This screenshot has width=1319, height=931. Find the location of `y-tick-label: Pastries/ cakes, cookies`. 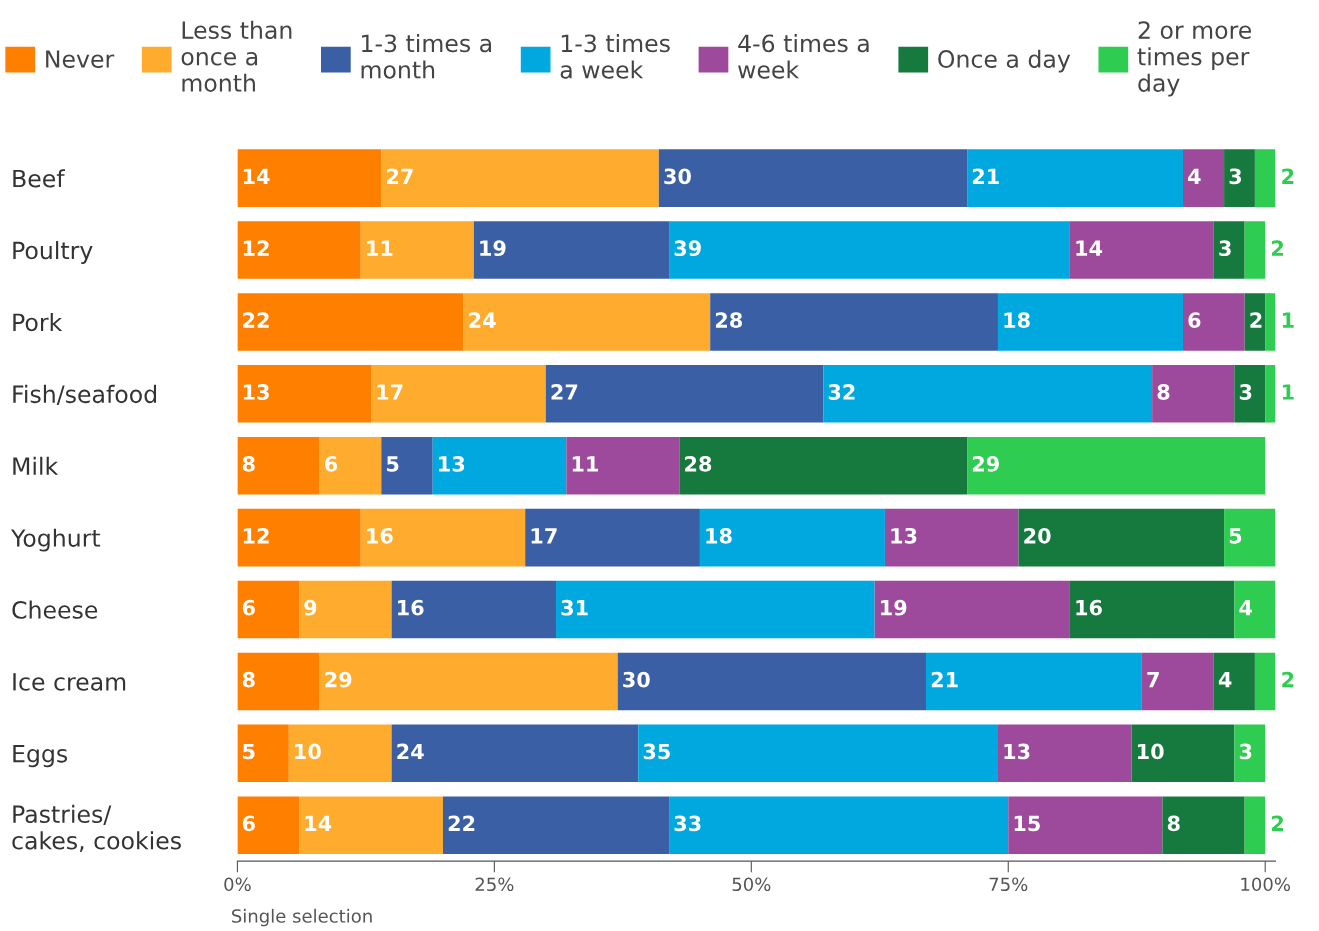

y-tick-label: Pastries/ cakes, cookies is located at coordinates (96, 828).